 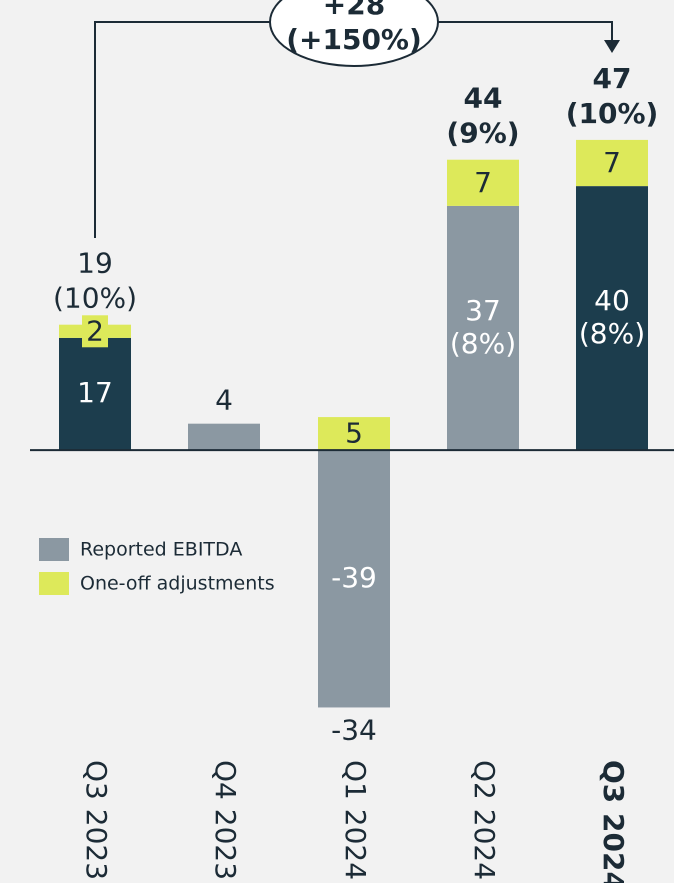 I want to click on segment-label: 17, so click(x=95, y=392).